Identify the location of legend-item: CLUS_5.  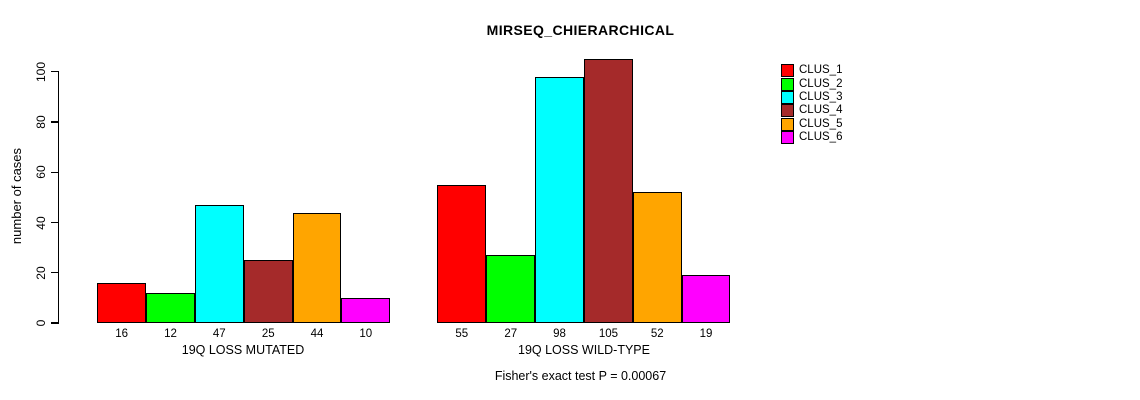
(812, 124).